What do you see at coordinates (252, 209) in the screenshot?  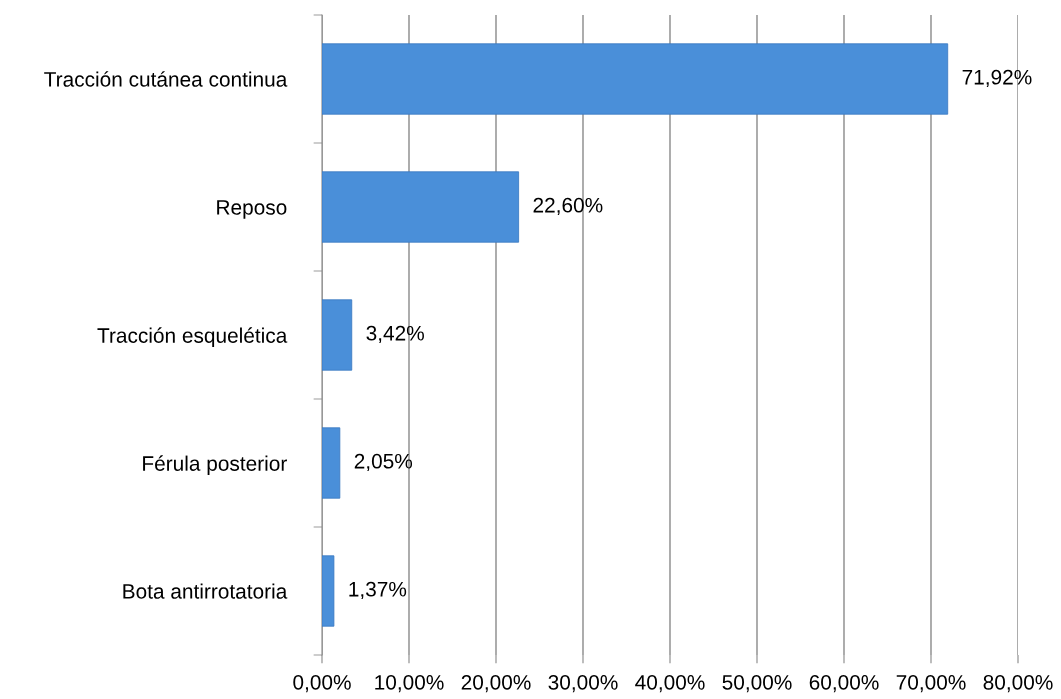 I see `y-tick-label: Reposo` at bounding box center [252, 209].